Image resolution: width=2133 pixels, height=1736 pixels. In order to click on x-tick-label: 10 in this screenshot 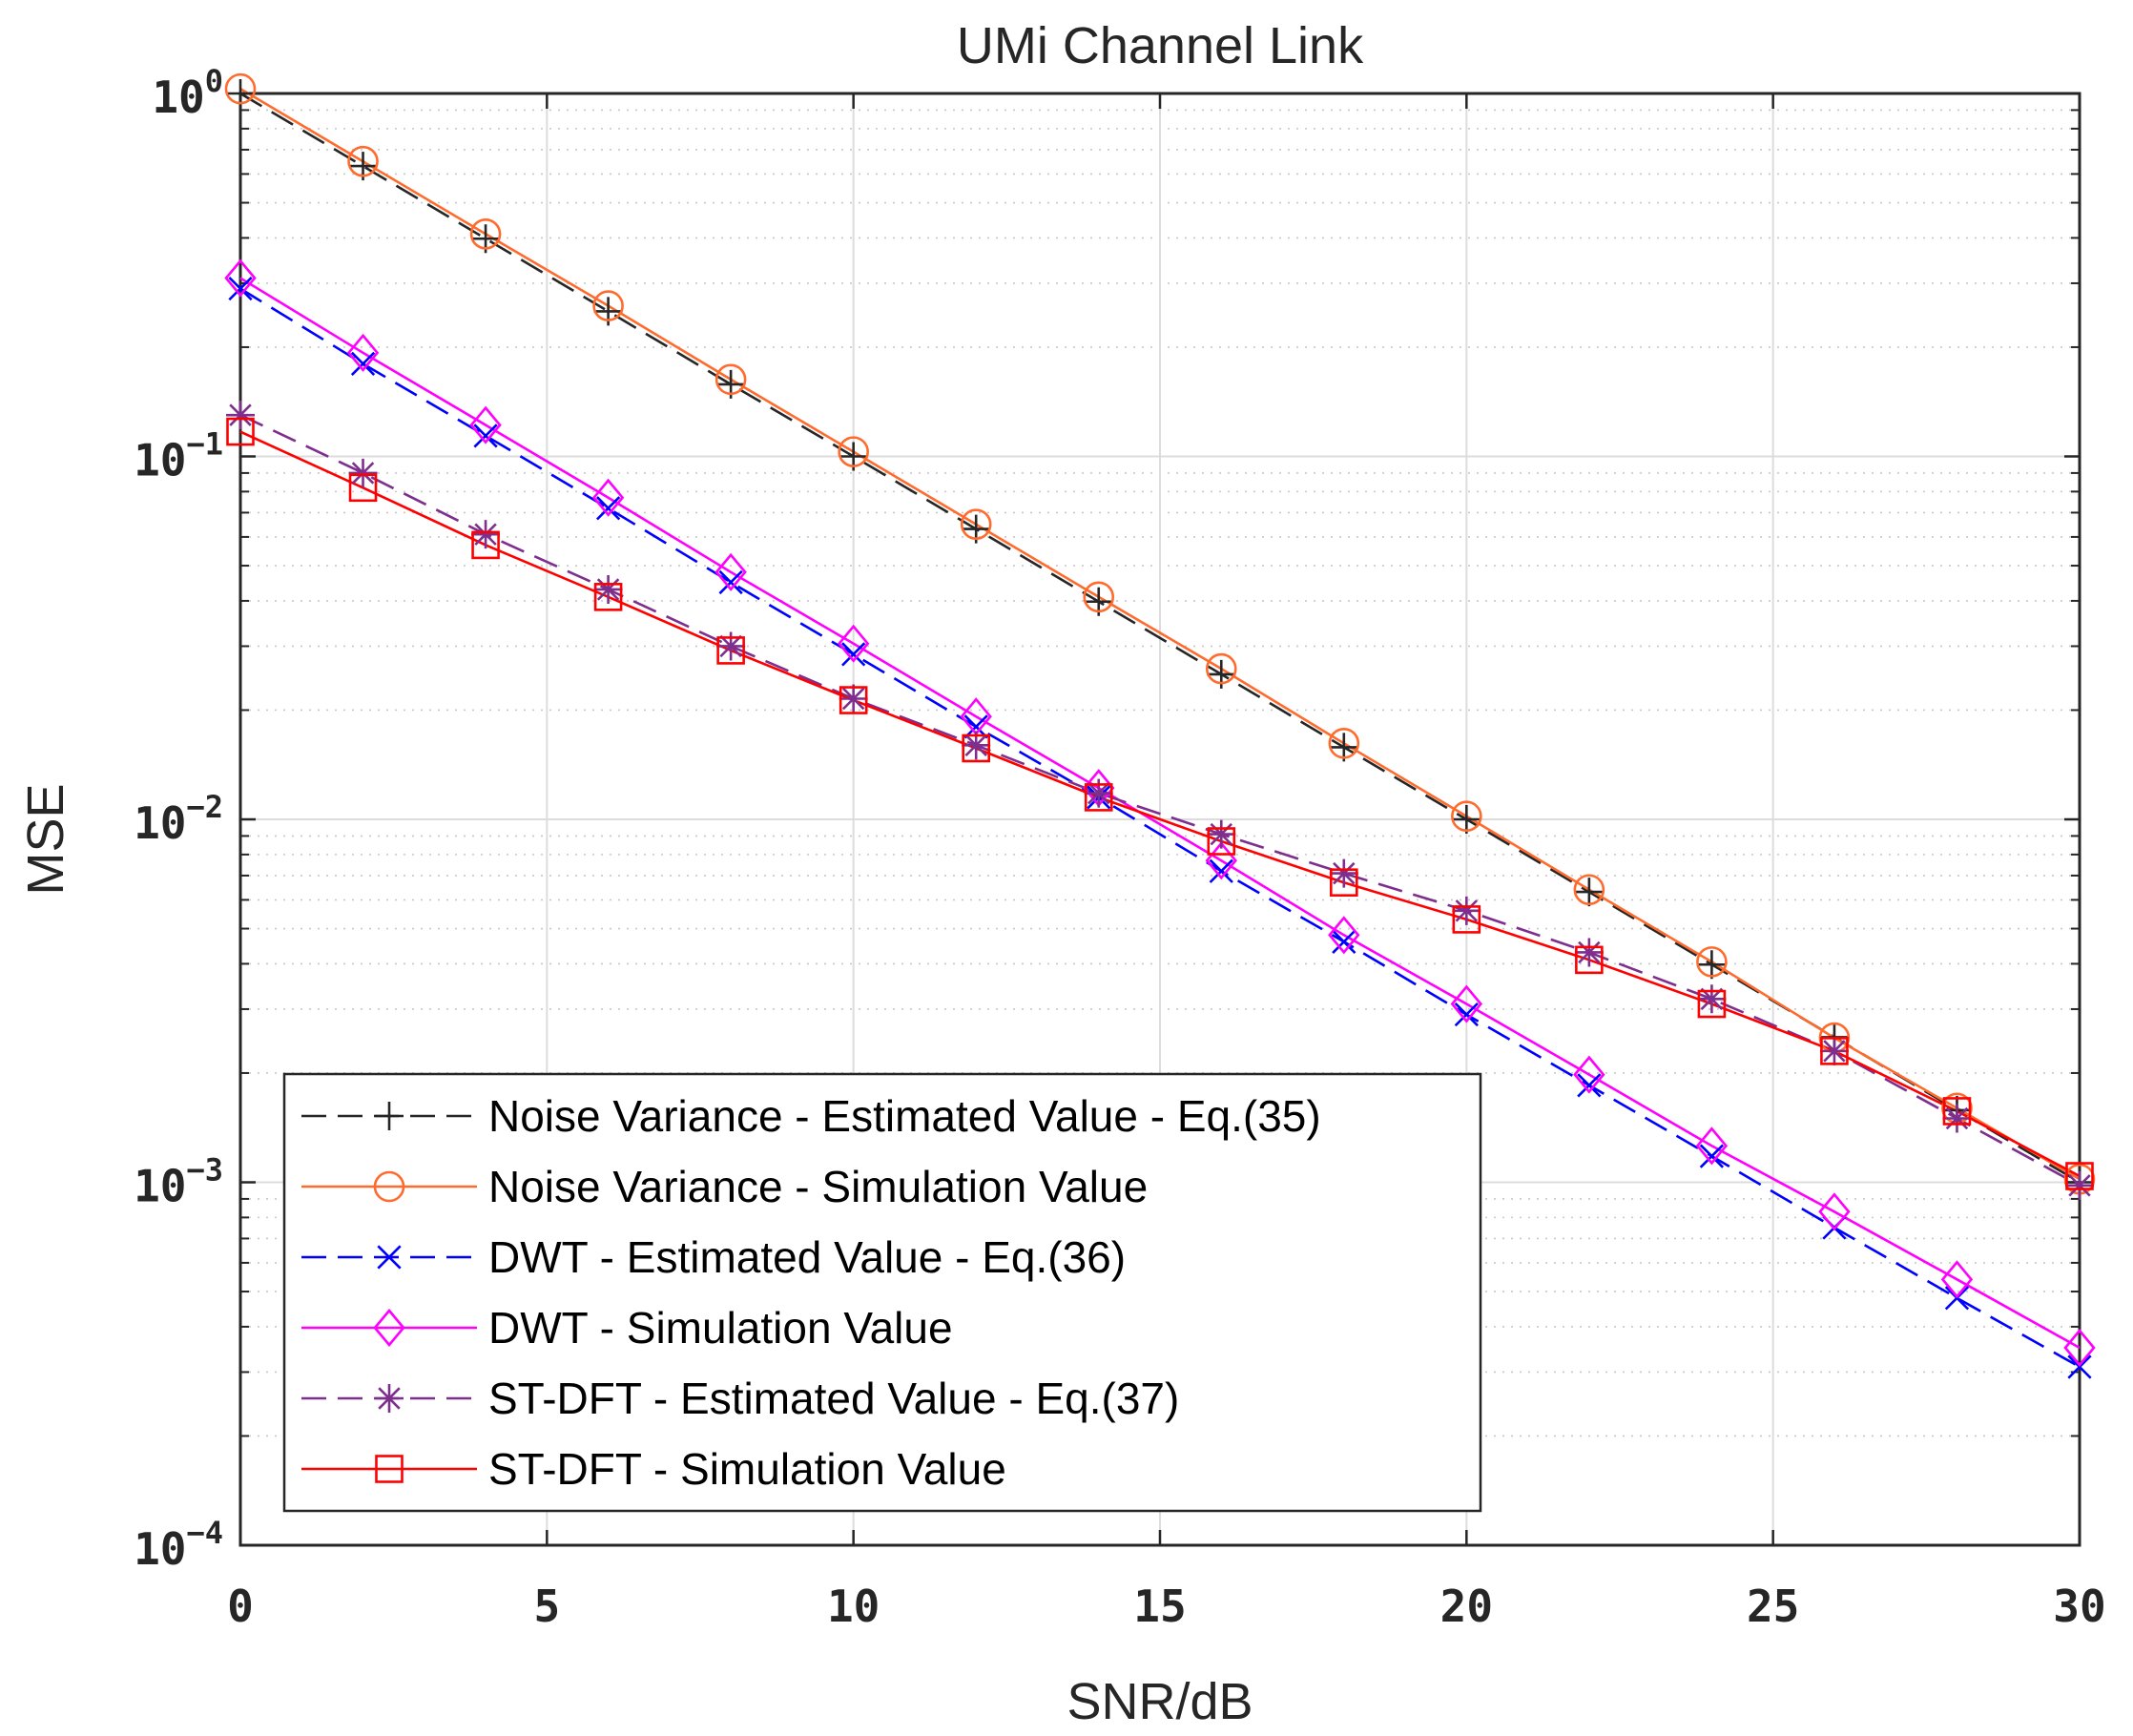, I will do `click(853, 1606)`.